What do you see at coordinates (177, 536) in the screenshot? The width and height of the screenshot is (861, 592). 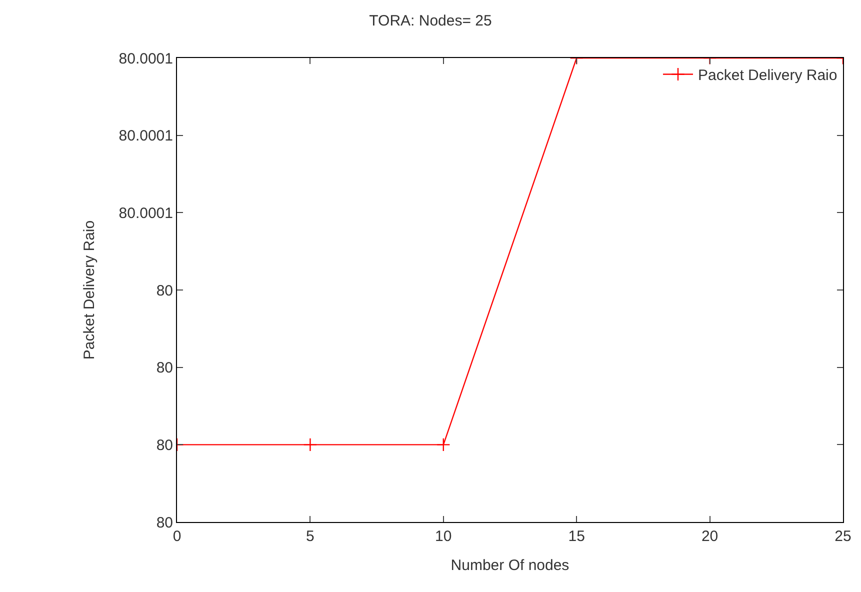 I see `x-tick-label: 0` at bounding box center [177, 536].